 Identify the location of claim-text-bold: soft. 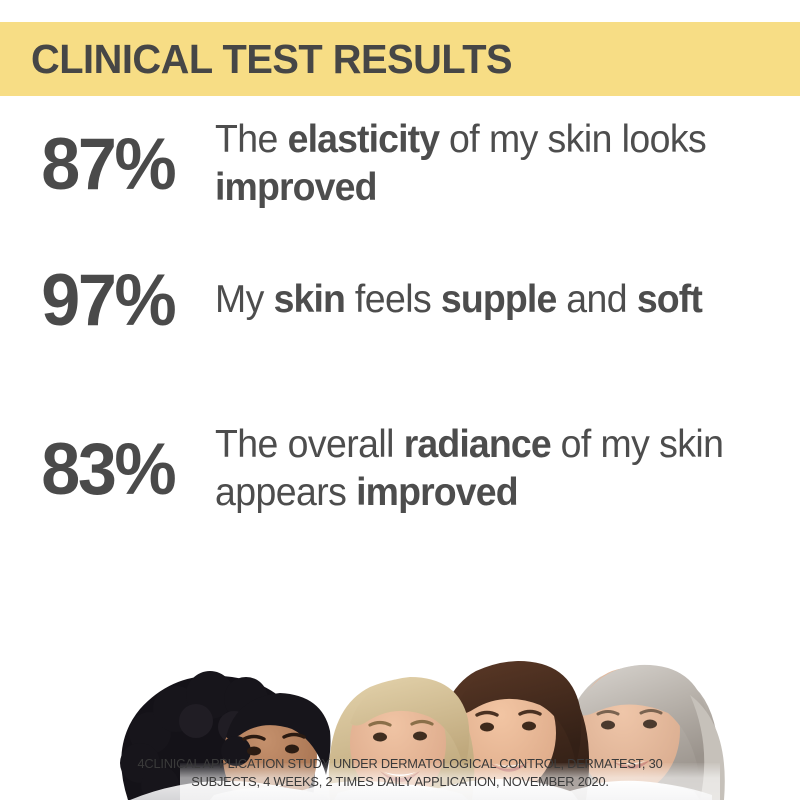
(669, 300).